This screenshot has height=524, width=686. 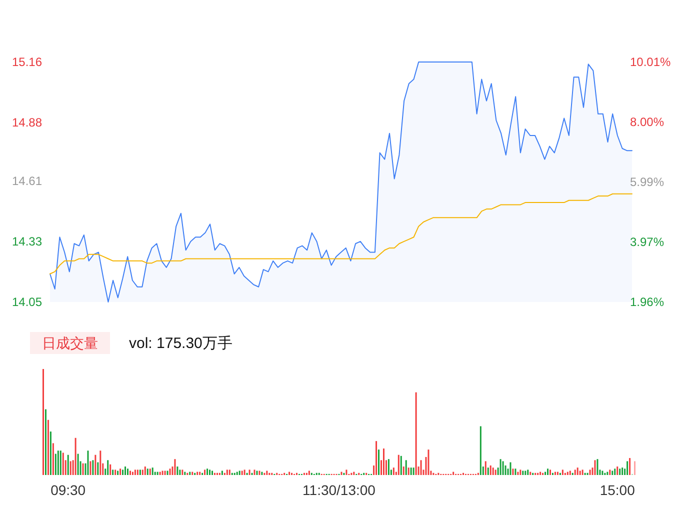 What do you see at coordinates (647, 121) in the screenshot?
I see `y2-tick-label: 8.00%` at bounding box center [647, 121].